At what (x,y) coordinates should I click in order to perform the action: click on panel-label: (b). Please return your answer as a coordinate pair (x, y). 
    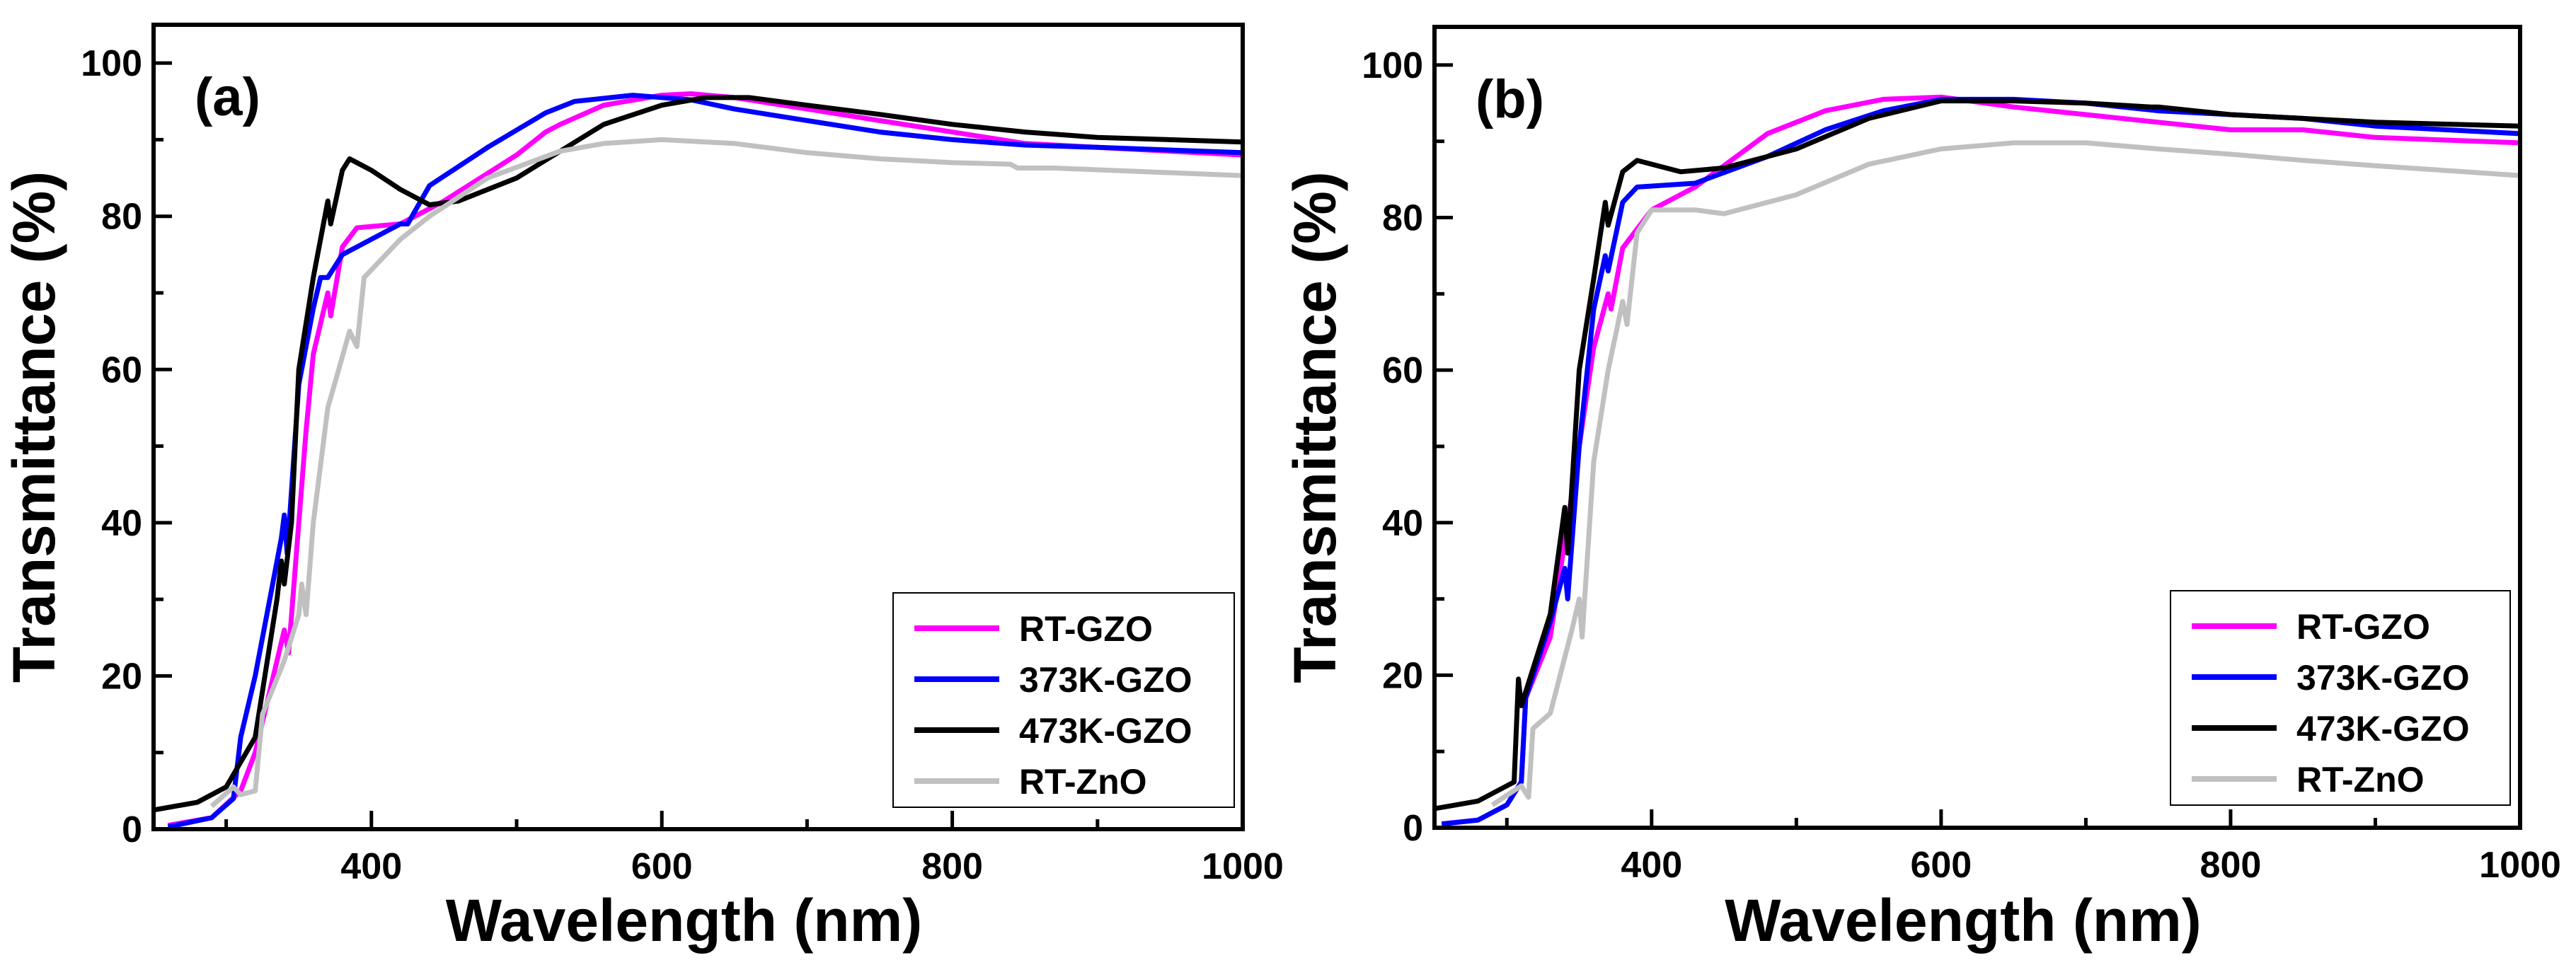
    Looking at the image, I should click on (1510, 99).